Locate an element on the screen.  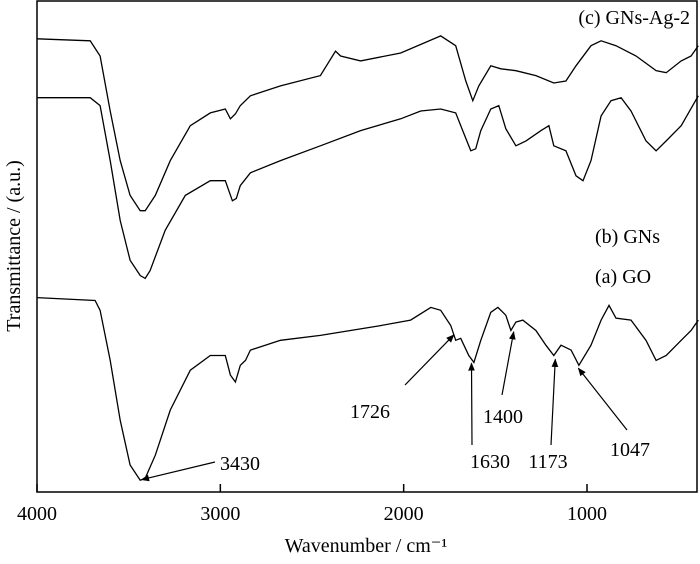
x-tick-label: 2000 is located at coordinates (404, 514).